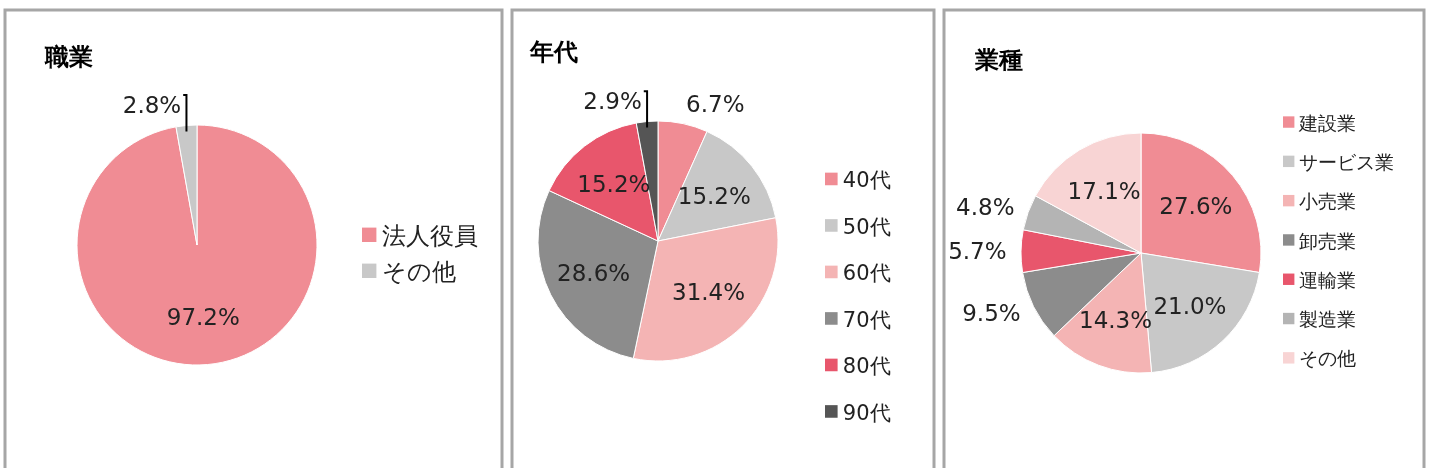 The image size is (1433, 468). What do you see at coordinates (1327, 122) in the screenshot?
I see `legend-label: 建設業` at bounding box center [1327, 122].